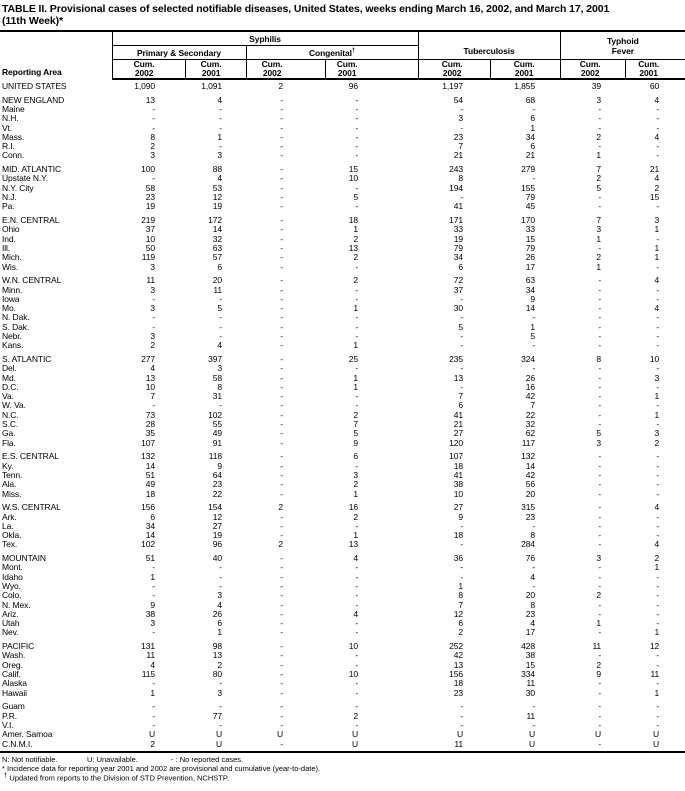 This screenshot has height=791, width=685. I want to click on reporting-area-cell: W.N. CENTRAL, so click(32, 280).